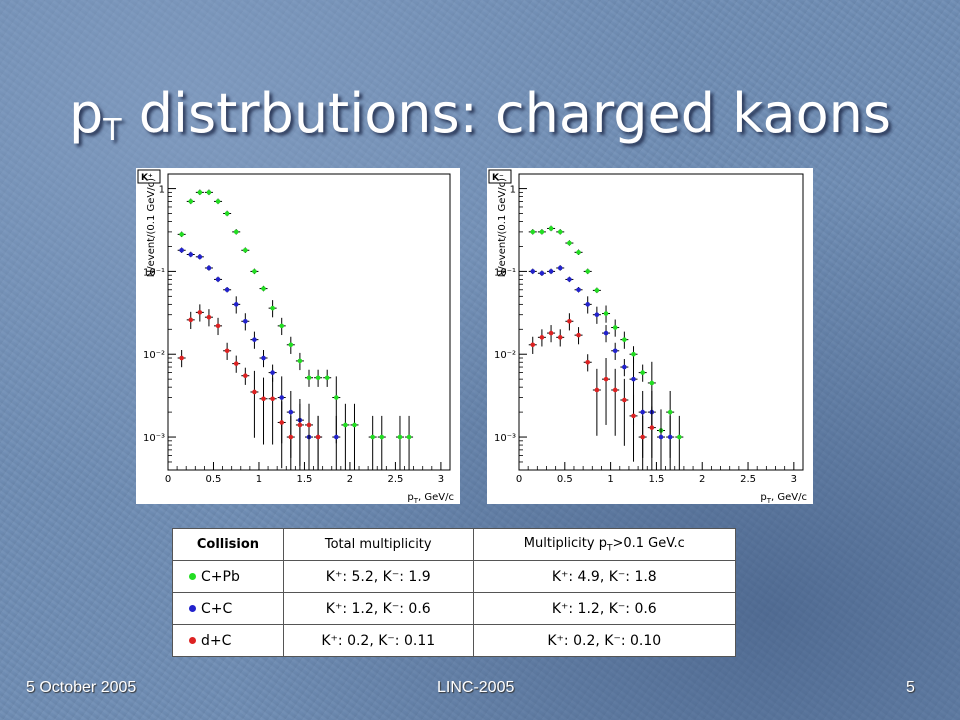  I want to click on collision-cell: C+Pb, so click(228, 576).